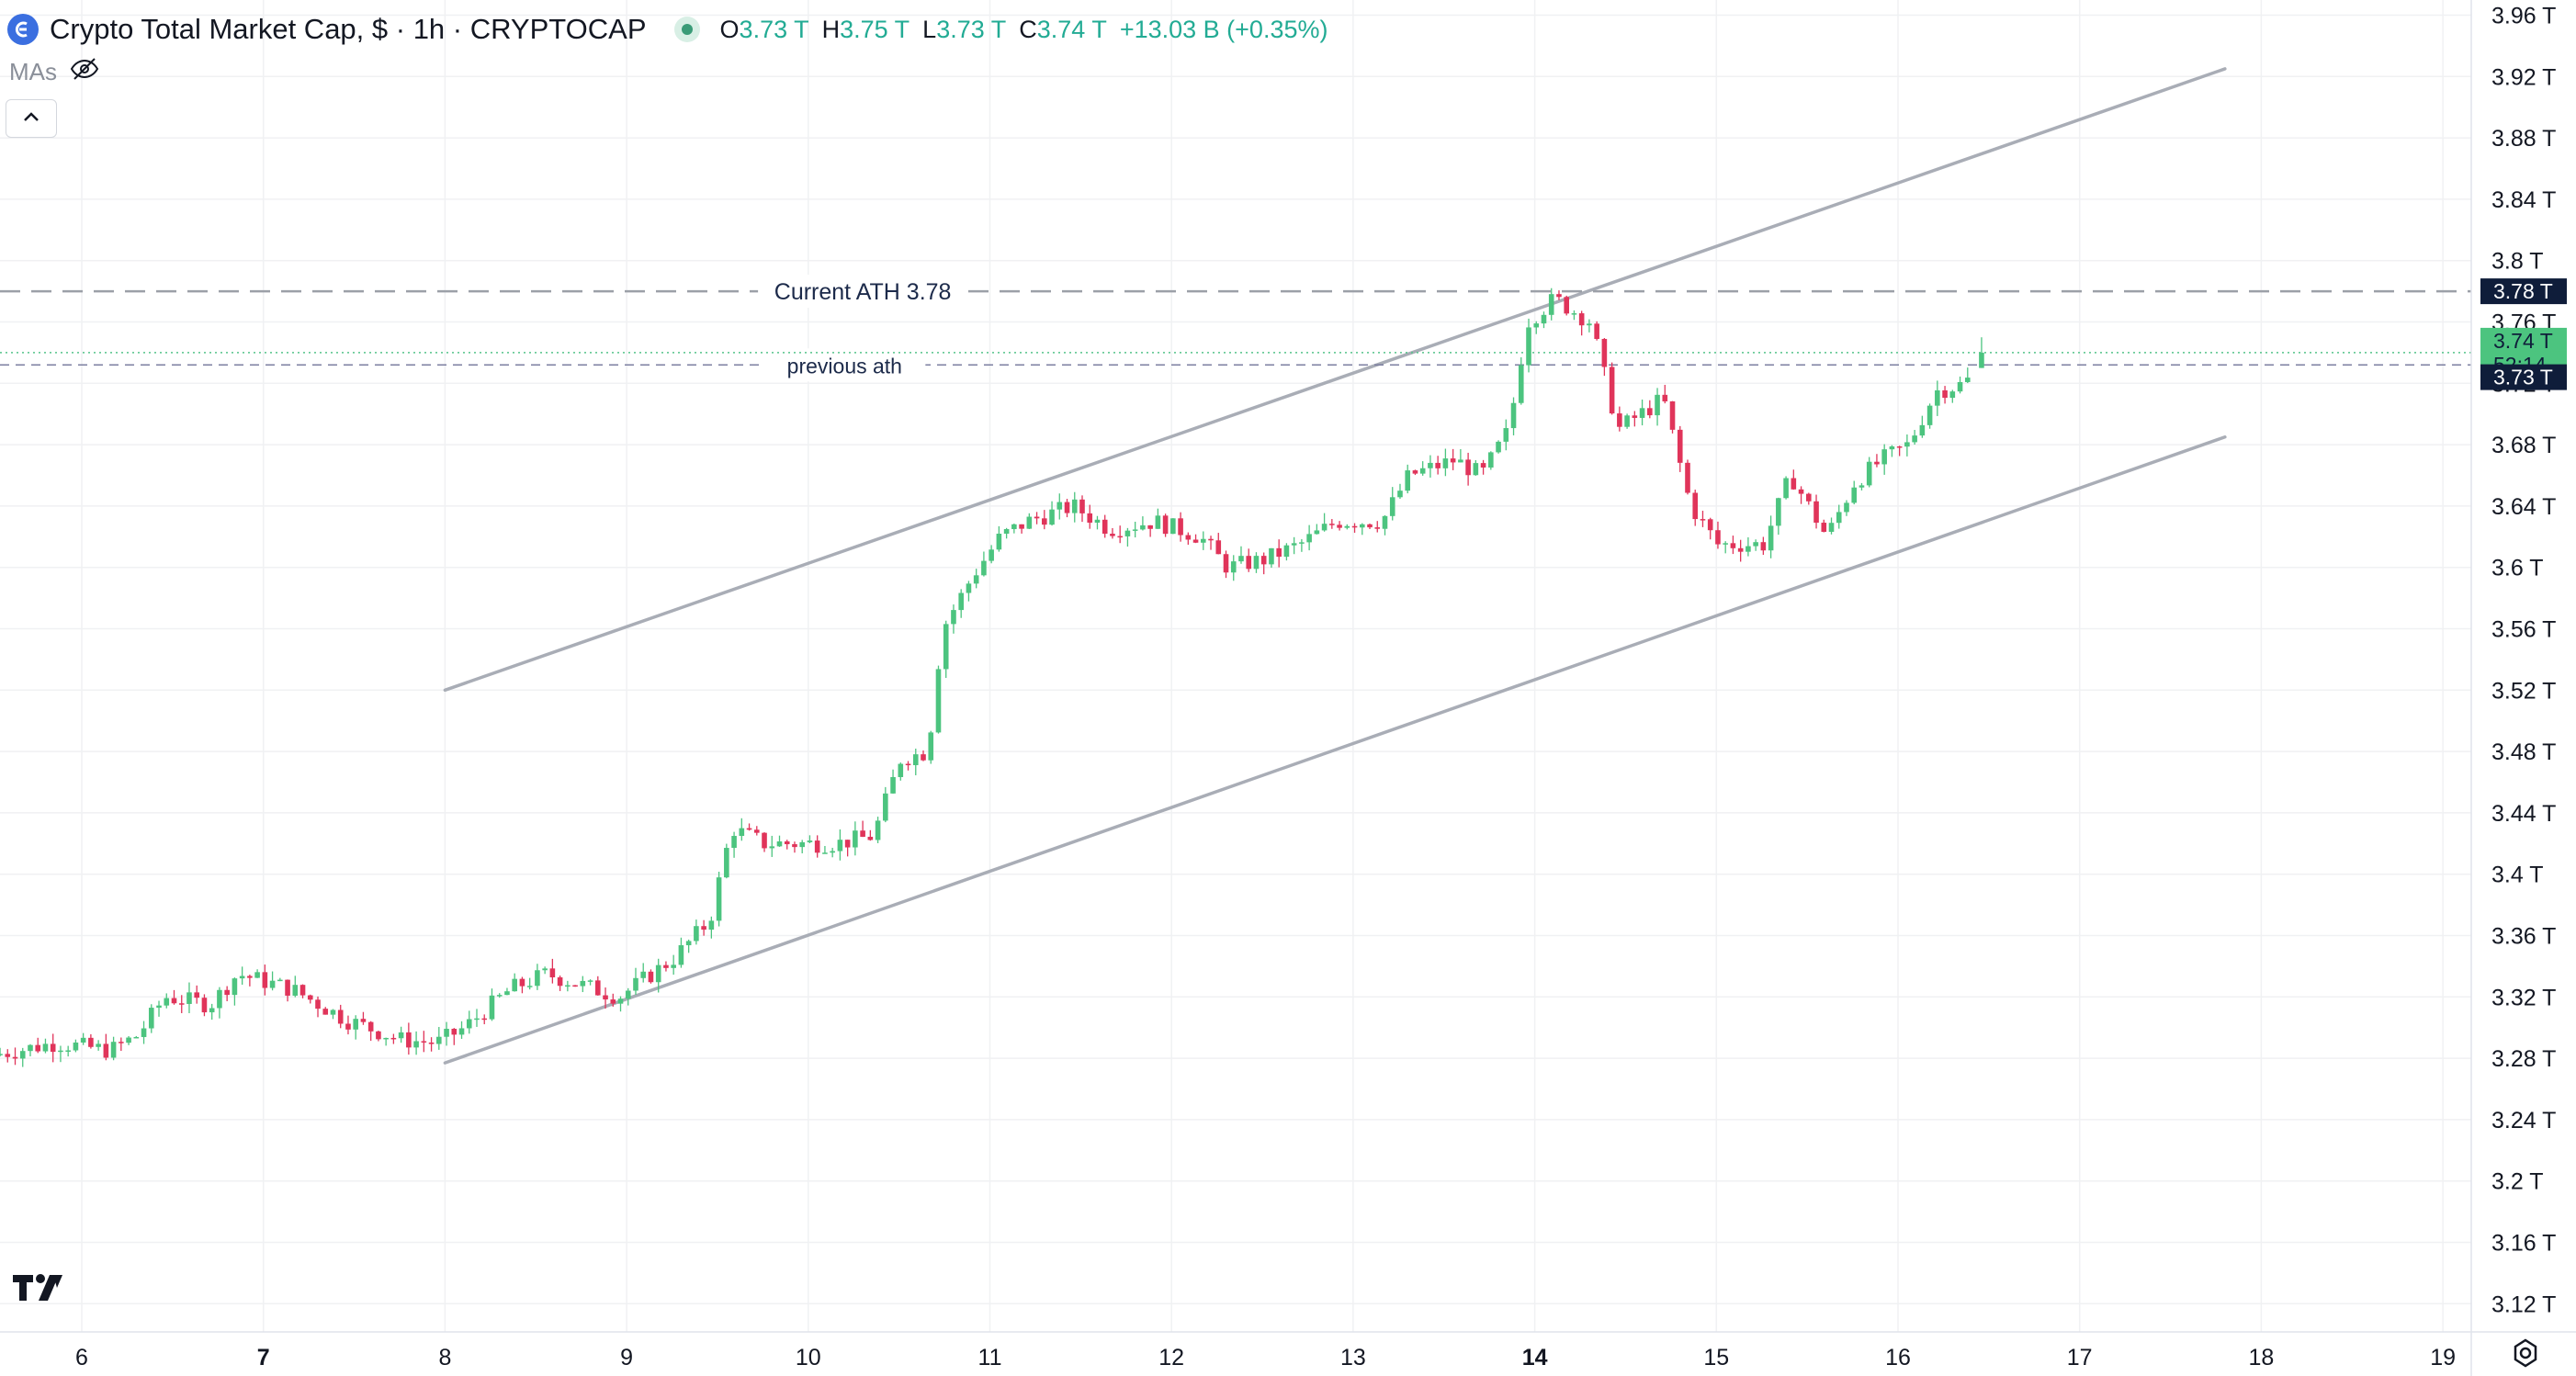 The height and width of the screenshot is (1376, 2576). Describe the element at coordinates (1028, 29) in the screenshot. I see `close-key: C` at that location.